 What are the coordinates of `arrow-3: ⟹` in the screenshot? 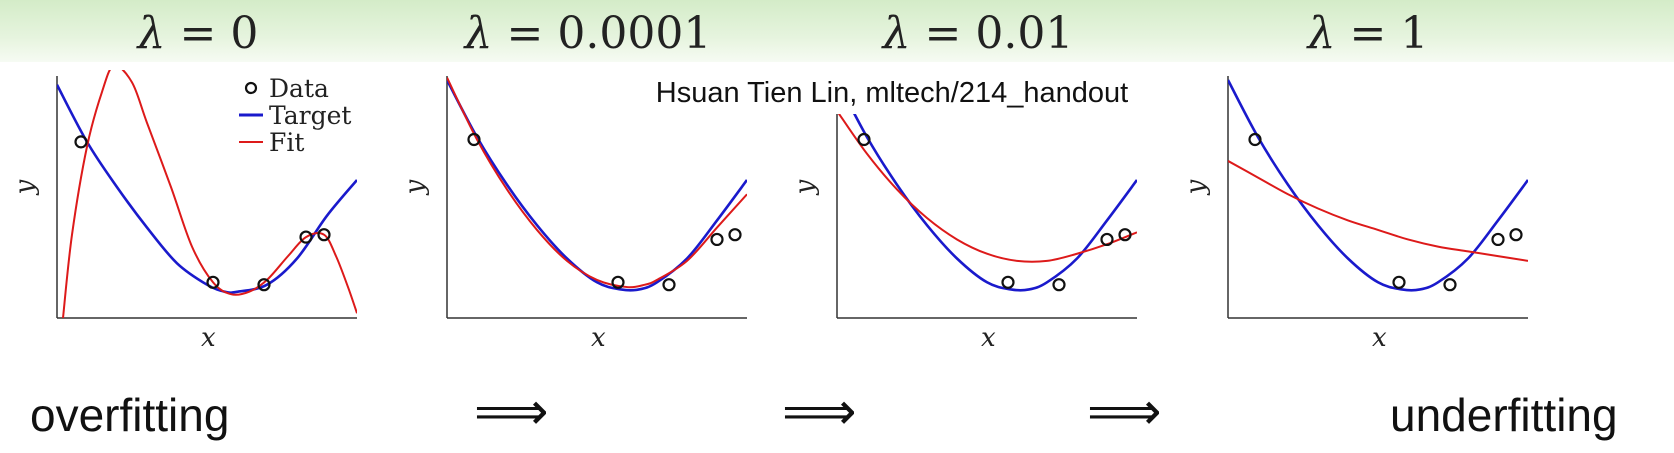 It's located at (1124, 412).